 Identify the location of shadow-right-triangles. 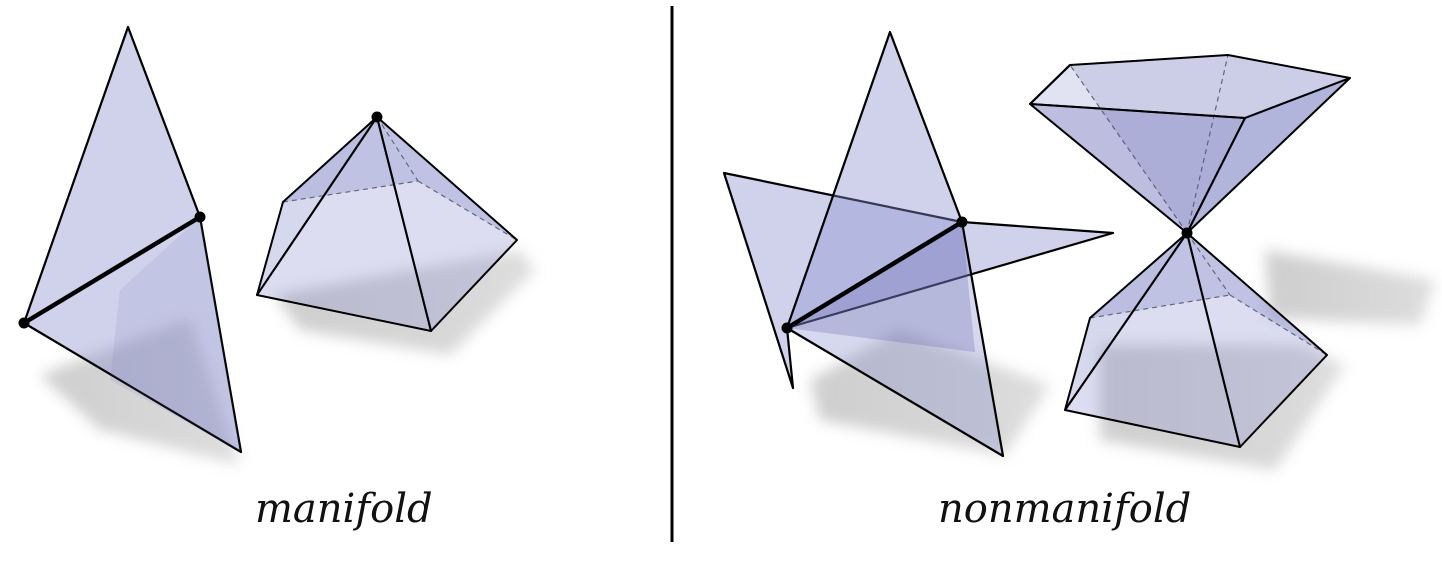
(930, 392).